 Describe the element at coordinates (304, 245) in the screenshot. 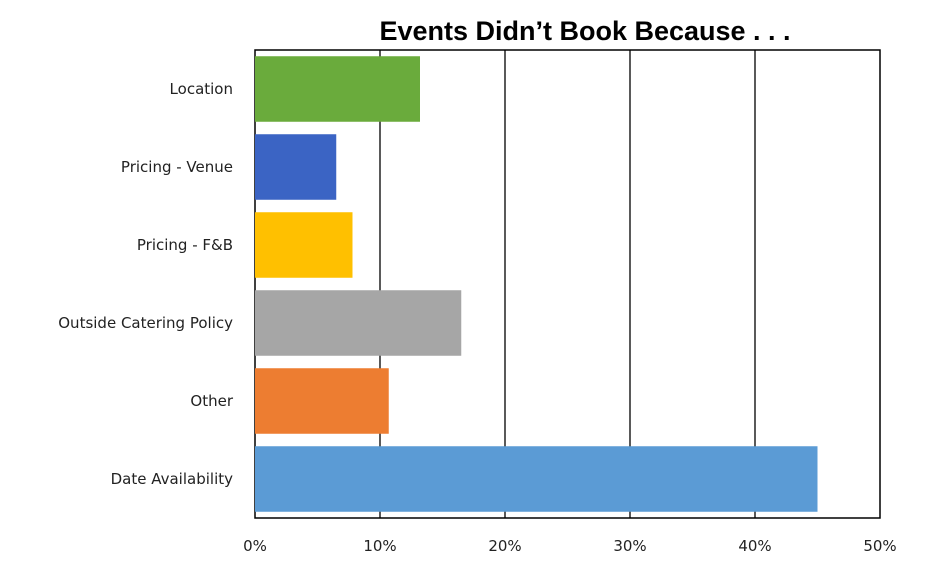

I see `bar-pricing-f-b` at that location.